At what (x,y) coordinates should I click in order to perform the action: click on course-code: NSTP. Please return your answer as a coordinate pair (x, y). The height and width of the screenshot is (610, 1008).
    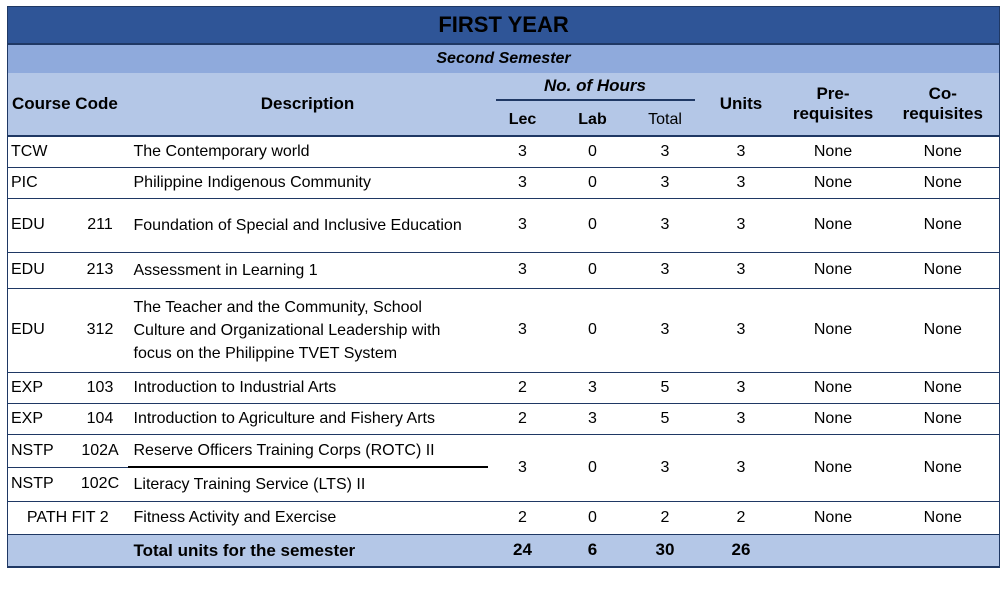
    Looking at the image, I should click on (40, 451).